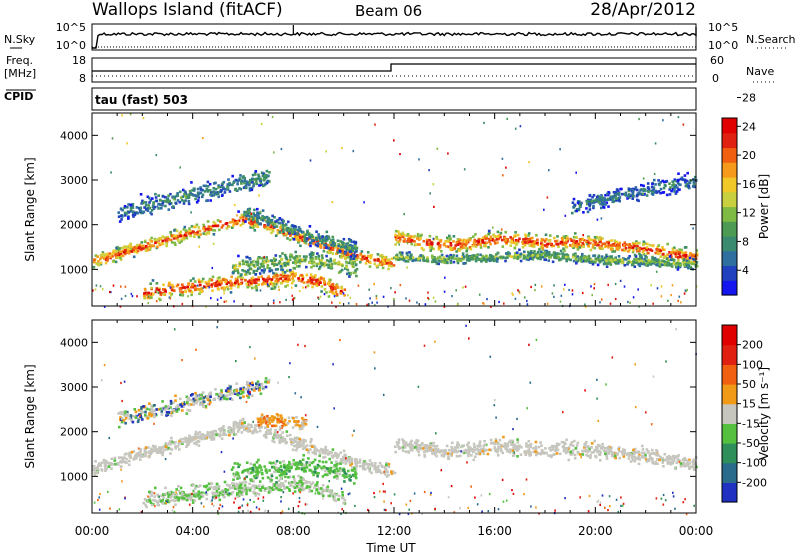  I want to click on cpid-value: tau (fast) 503, so click(141, 100).